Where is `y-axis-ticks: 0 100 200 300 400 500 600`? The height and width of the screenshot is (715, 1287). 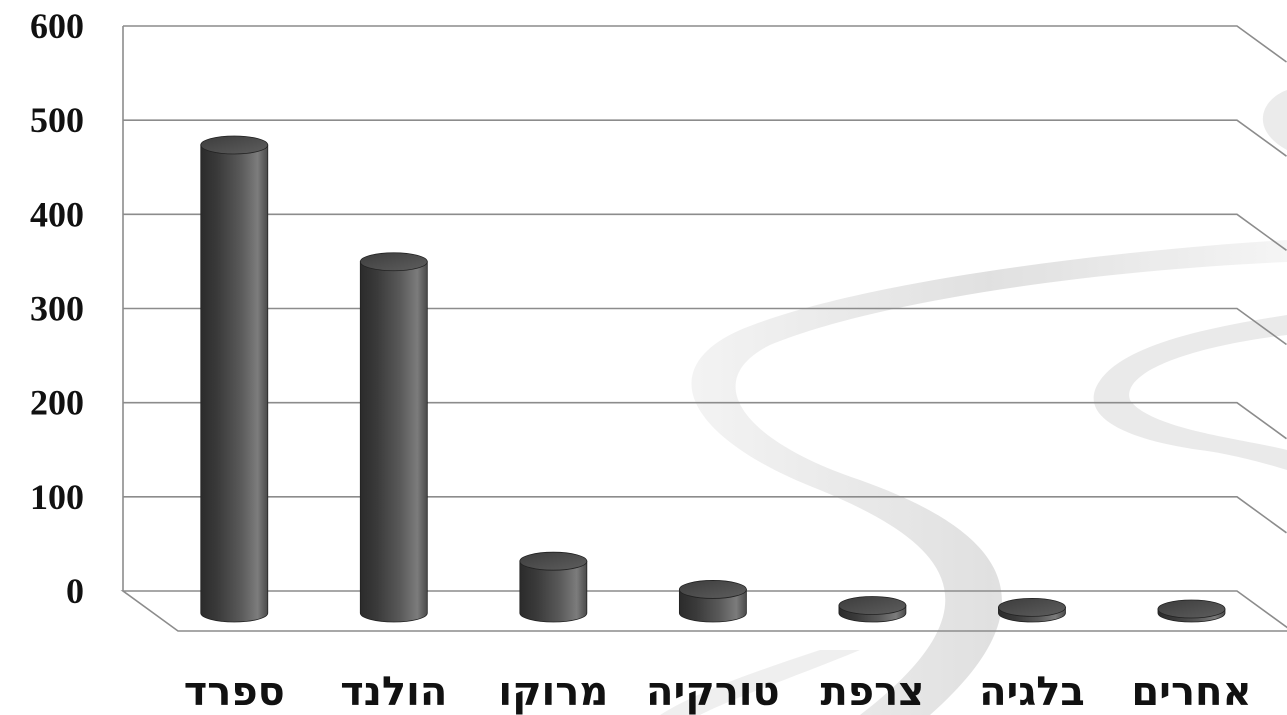 y-axis-ticks: 0 100 200 300 400 500 600 is located at coordinates (57, 308).